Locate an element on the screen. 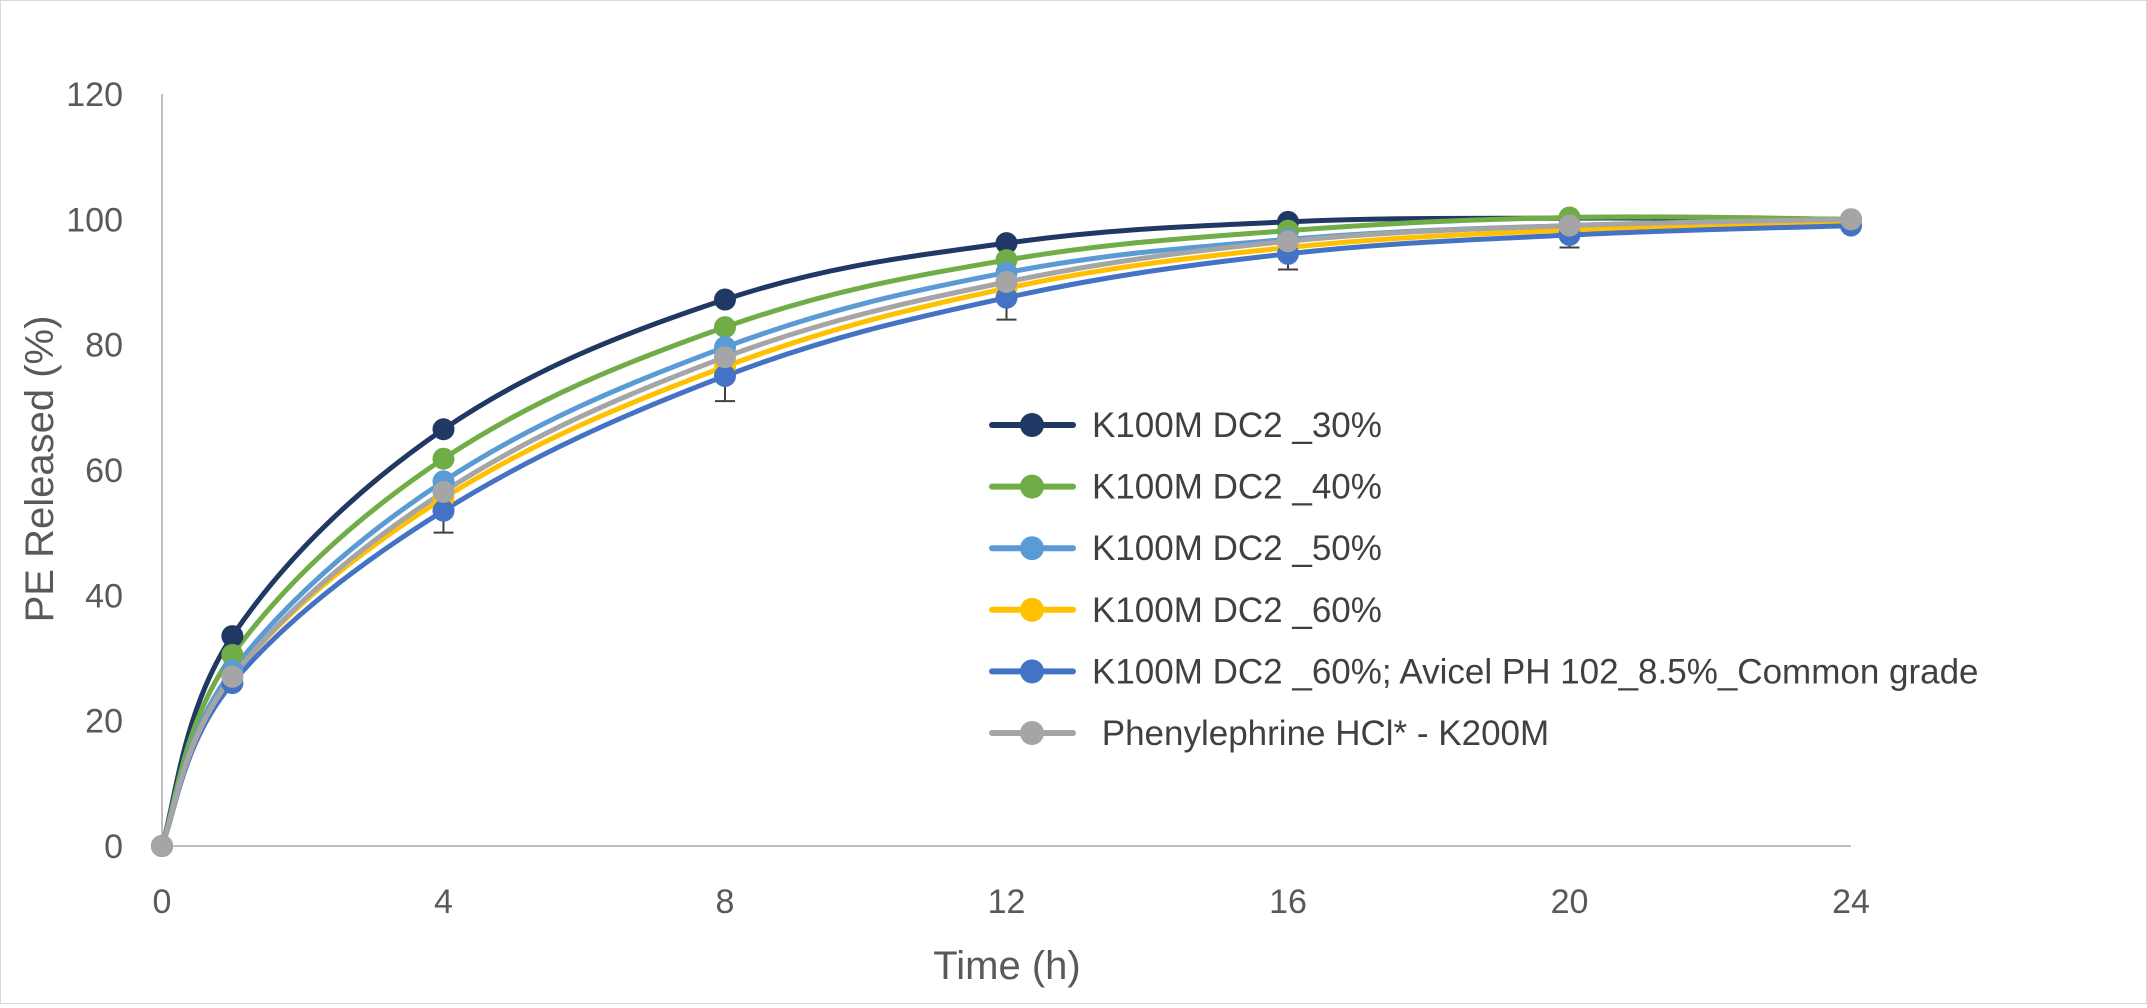 The width and height of the screenshot is (2147, 1008). y-tick-label: 0 is located at coordinates (113, 847).